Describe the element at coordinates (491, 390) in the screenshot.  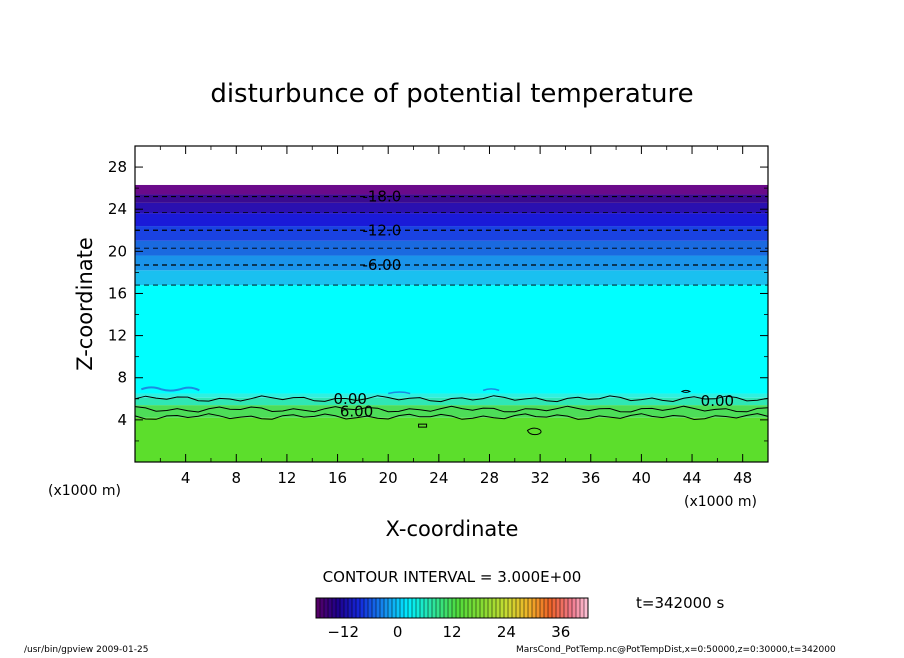
I see `field-wisp-right` at that location.